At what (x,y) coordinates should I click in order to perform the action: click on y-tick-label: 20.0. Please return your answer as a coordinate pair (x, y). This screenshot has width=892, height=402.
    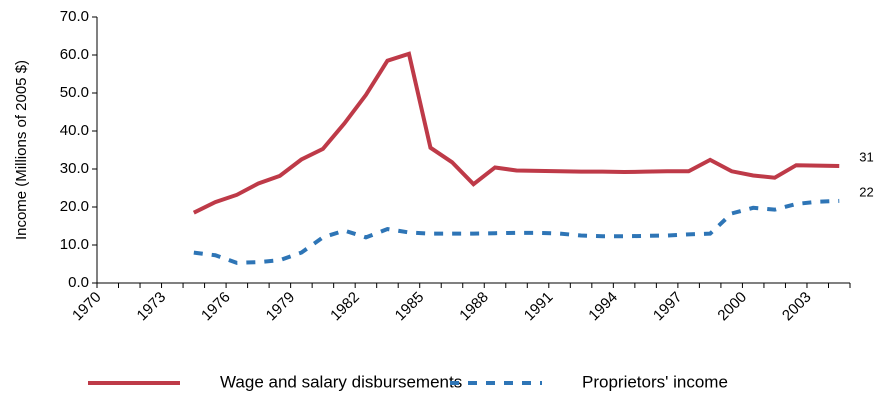
    Looking at the image, I should click on (74, 206).